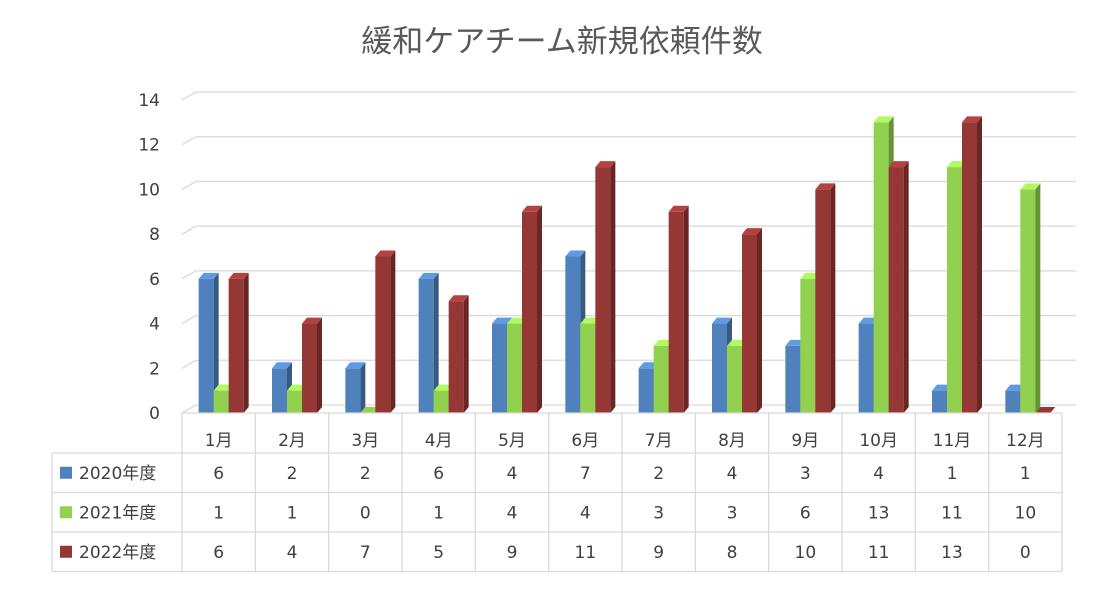 This screenshot has height=597, width=1119. Describe the element at coordinates (365, 513) in the screenshot. I see `data-label: 0` at that location.